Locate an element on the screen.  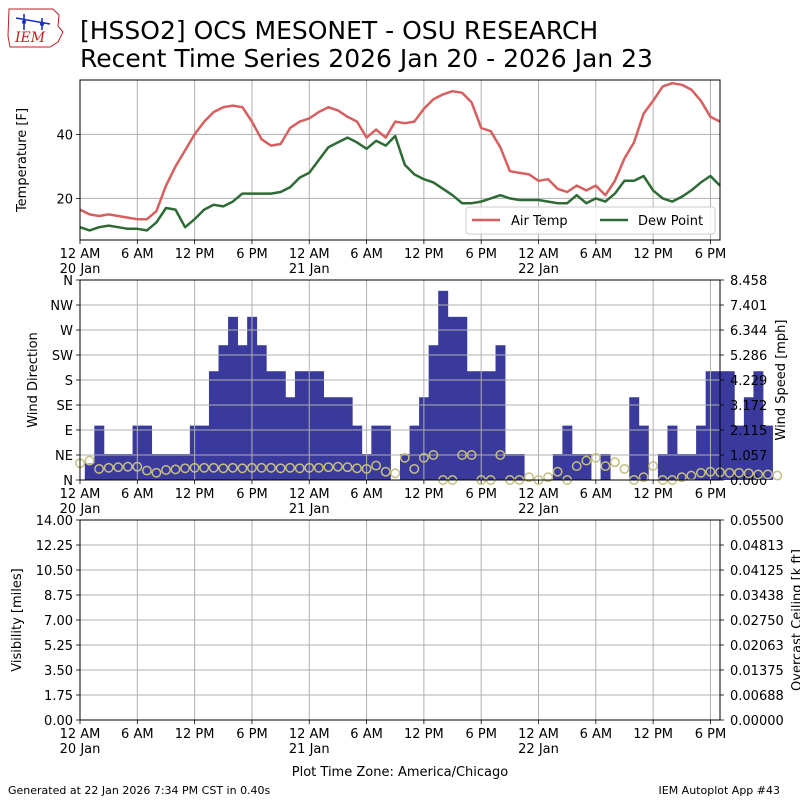
ceiling-y-tick-label: 0.03438 is located at coordinates (757, 596).